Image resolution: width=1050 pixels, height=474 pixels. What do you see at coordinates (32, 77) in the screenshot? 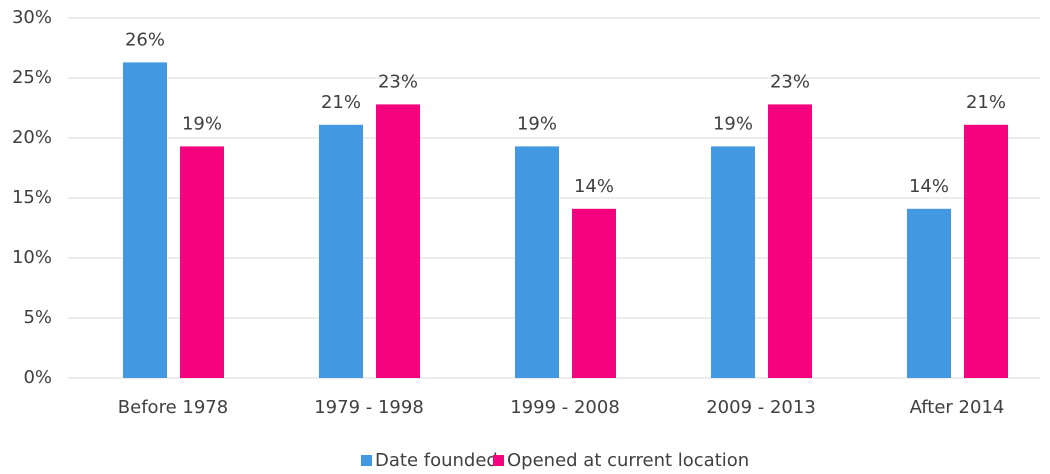
I see `y-tick-label: 25%` at bounding box center [32, 77].